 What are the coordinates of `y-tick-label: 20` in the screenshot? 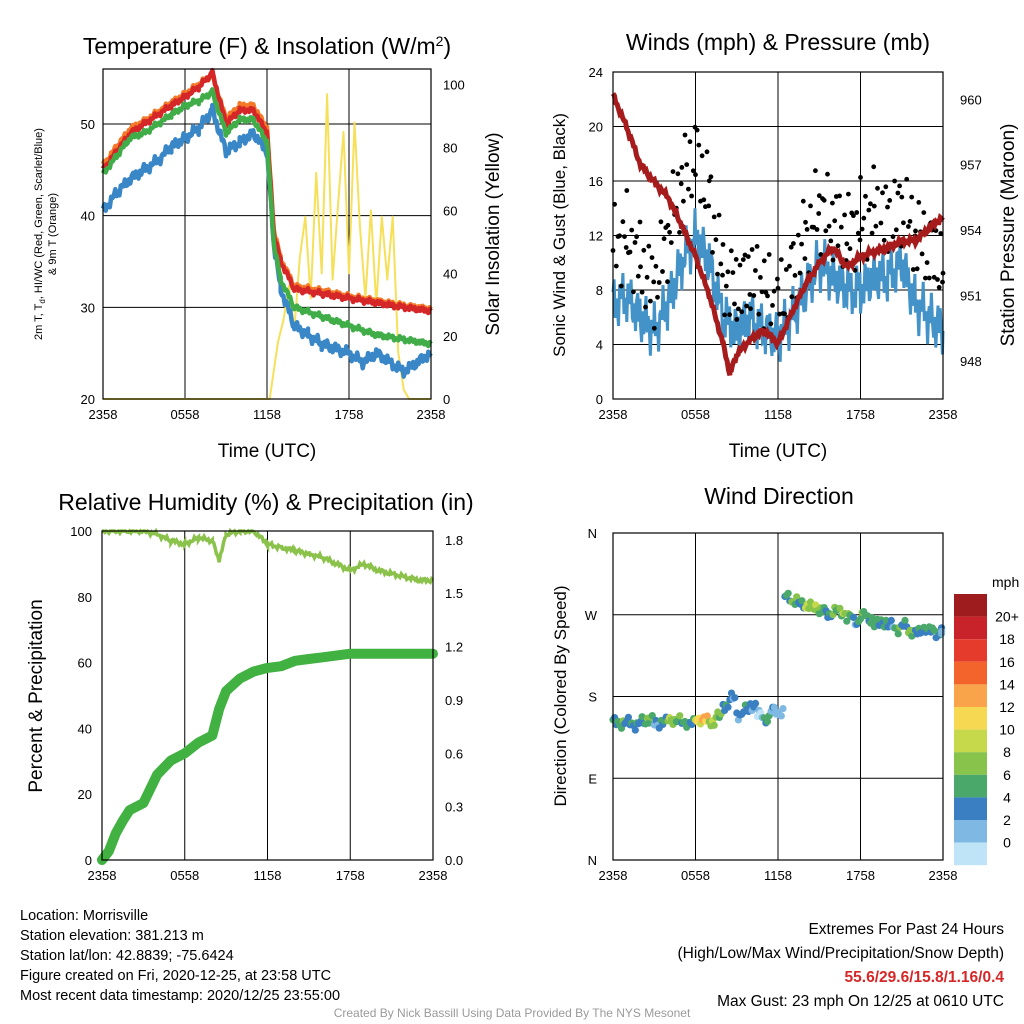 It's located at (596, 127).